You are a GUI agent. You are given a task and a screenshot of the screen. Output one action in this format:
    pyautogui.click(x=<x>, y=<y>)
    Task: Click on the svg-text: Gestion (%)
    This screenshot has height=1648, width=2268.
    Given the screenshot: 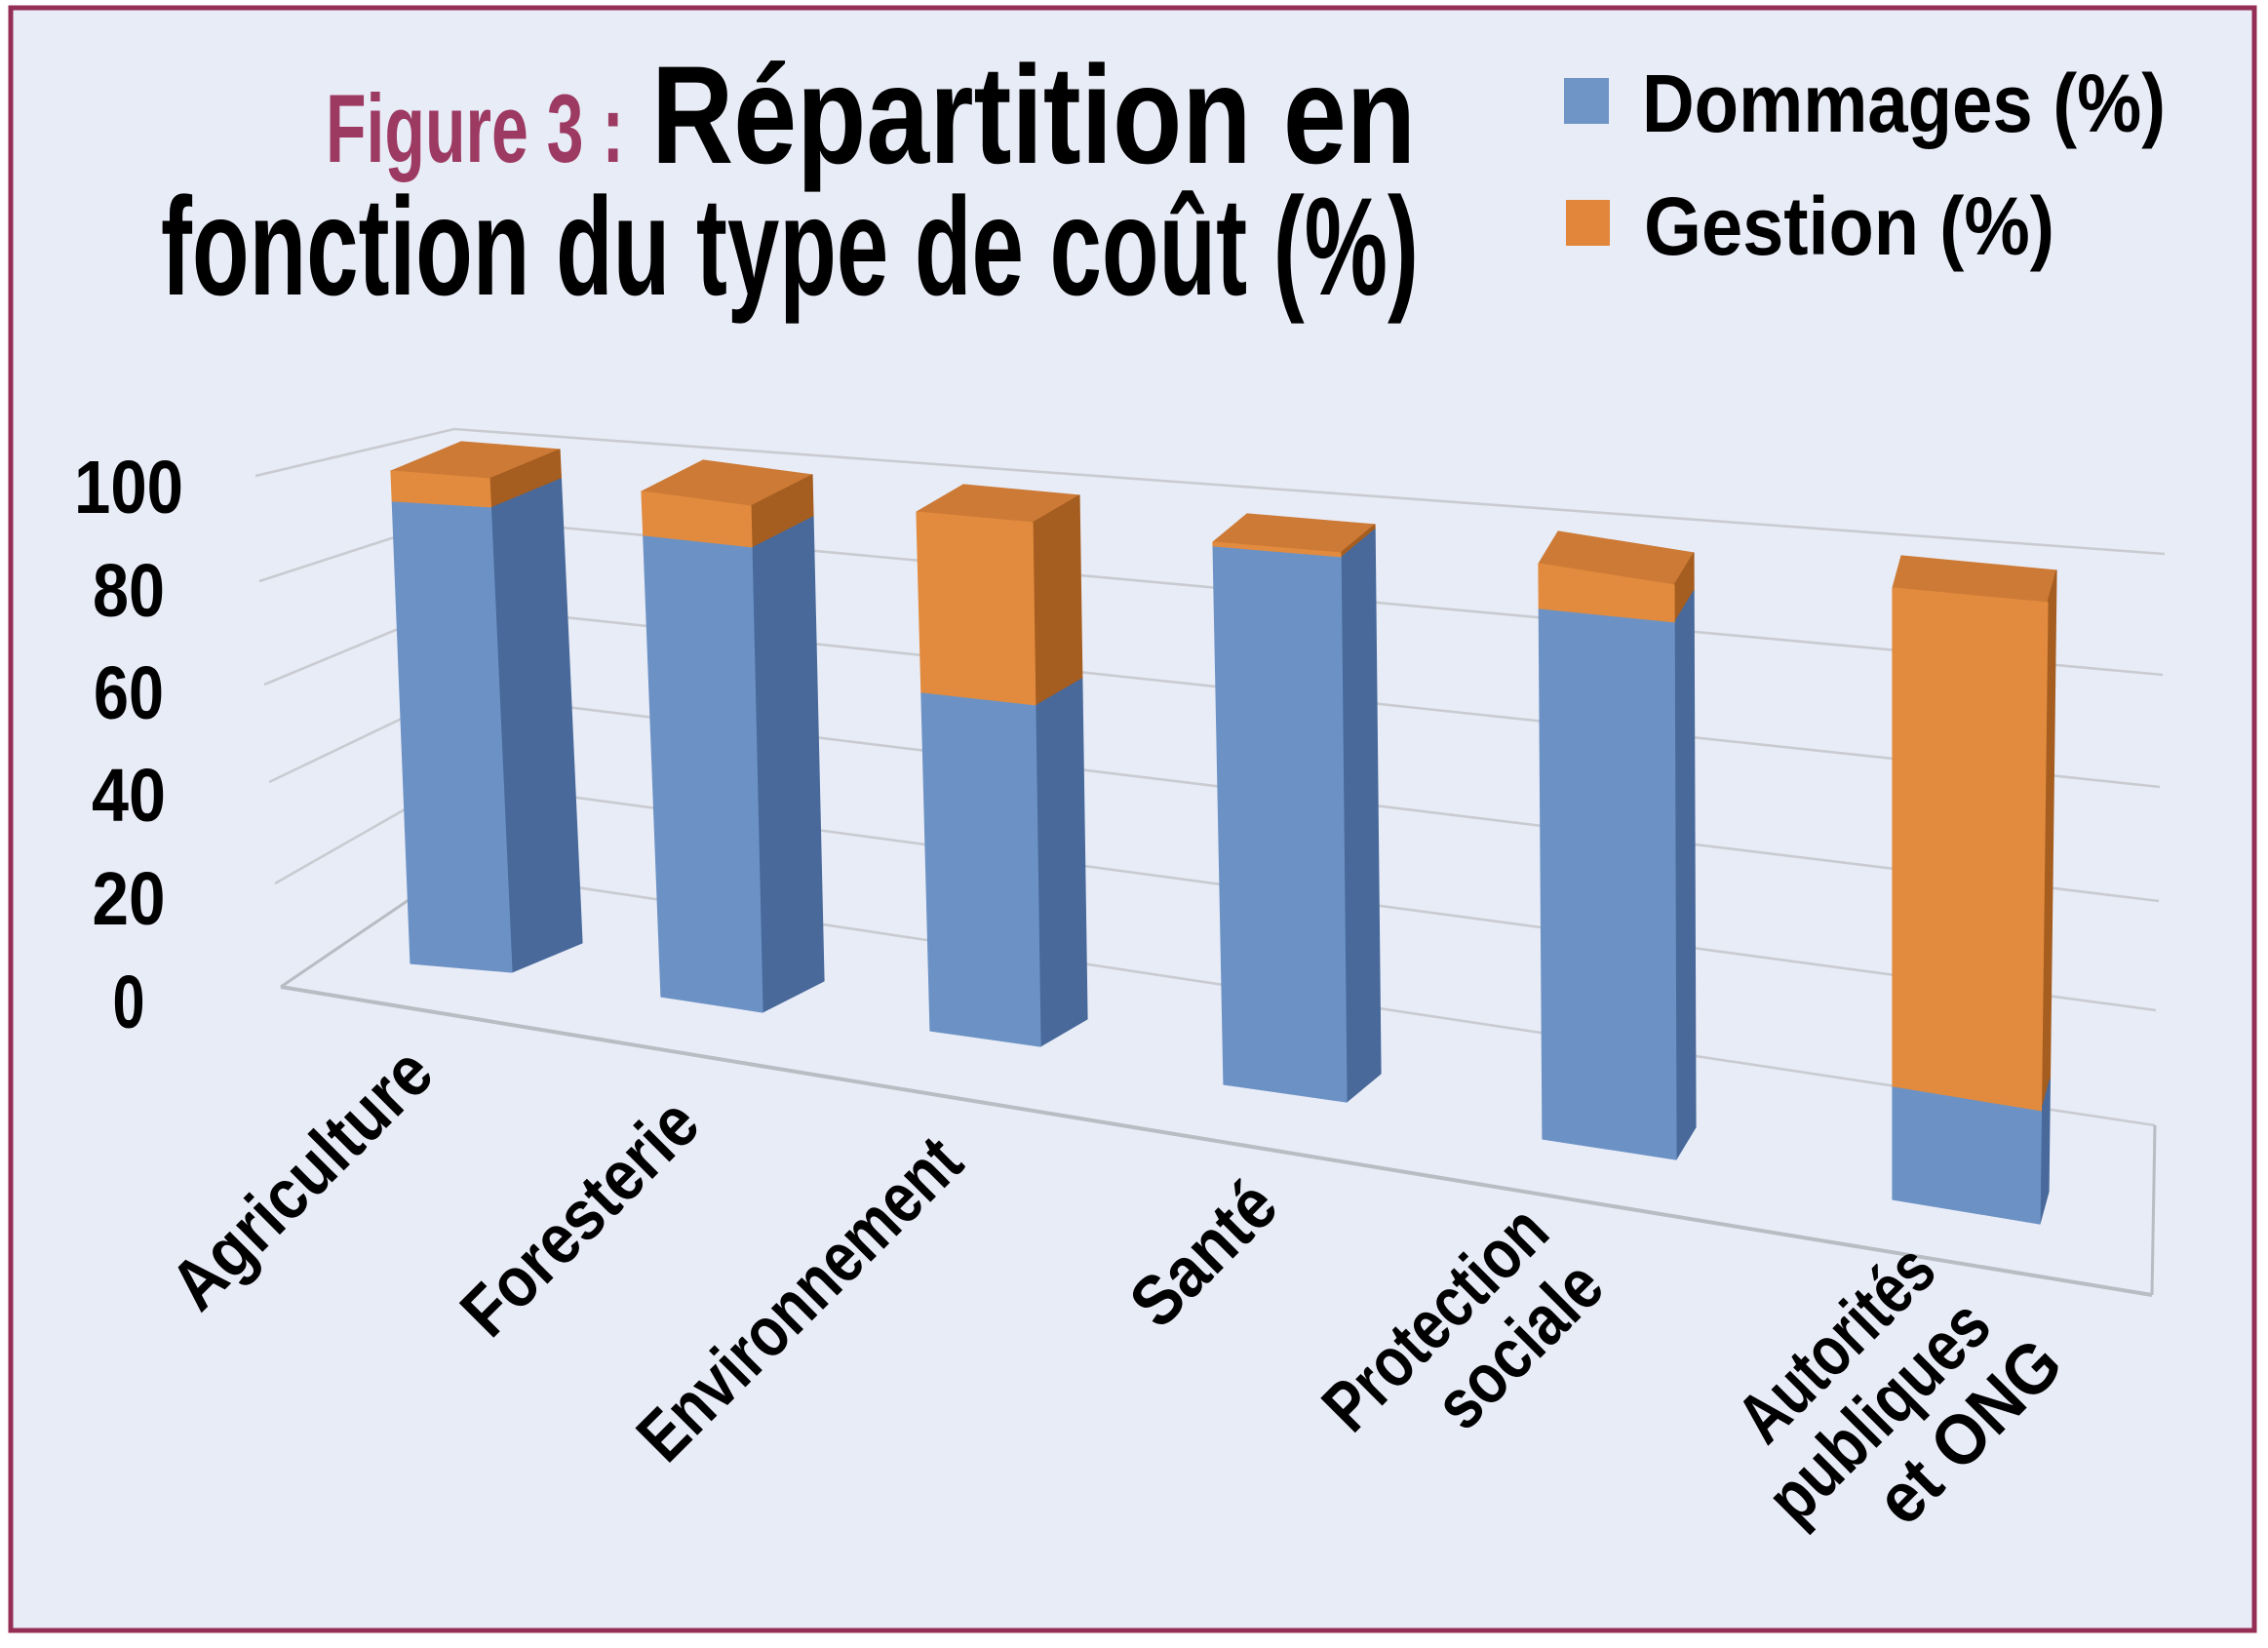 What is the action you would take?
    pyautogui.click(x=1849, y=226)
    